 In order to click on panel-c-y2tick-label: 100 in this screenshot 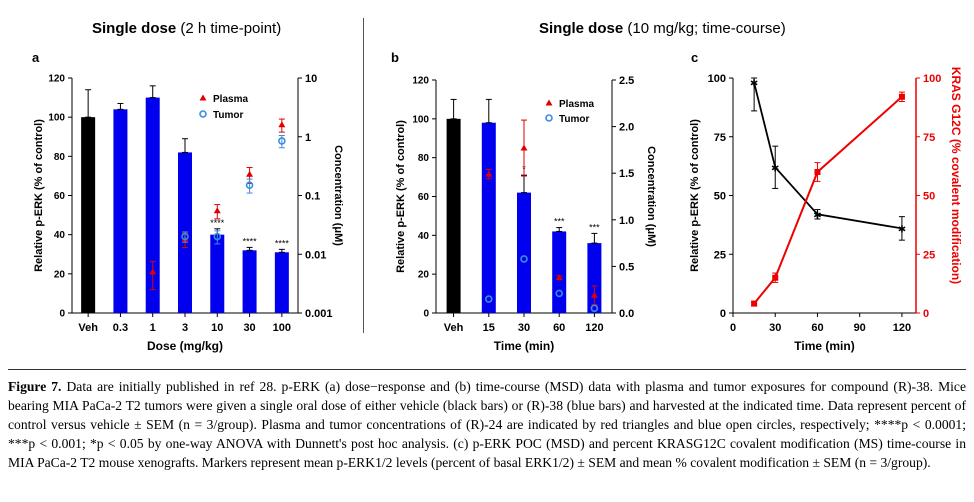, I will do `click(932, 79)`.